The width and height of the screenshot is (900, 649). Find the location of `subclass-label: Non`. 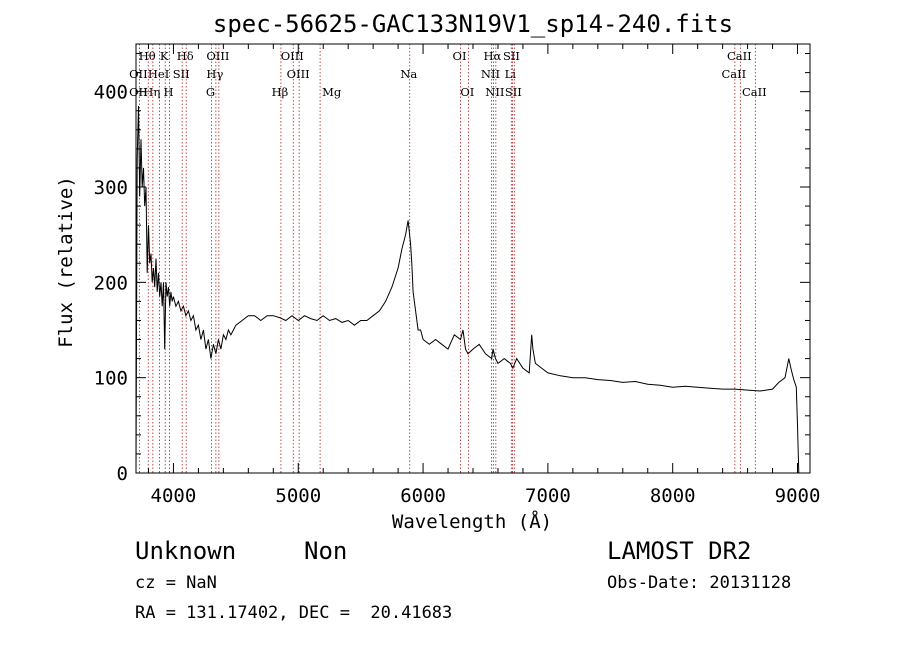

subclass-label: Non is located at coordinates (326, 551).